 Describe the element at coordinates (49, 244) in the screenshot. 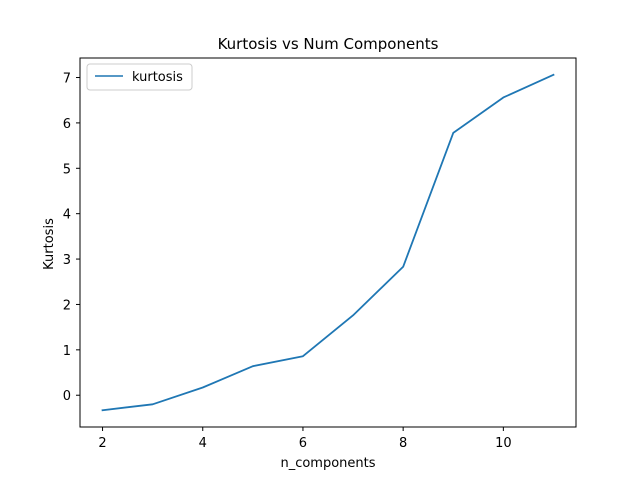

I see `y-axis-label: Kurtosis` at that location.